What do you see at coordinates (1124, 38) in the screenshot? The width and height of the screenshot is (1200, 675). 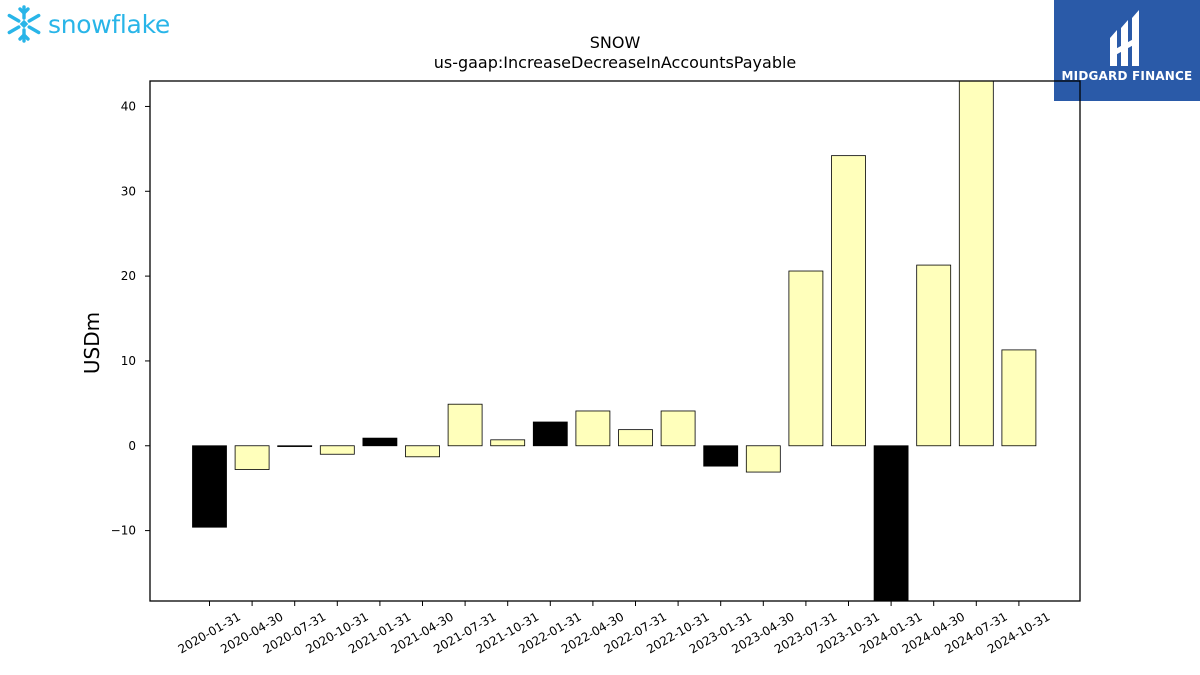 I see `midgard-emblem-icon` at bounding box center [1124, 38].